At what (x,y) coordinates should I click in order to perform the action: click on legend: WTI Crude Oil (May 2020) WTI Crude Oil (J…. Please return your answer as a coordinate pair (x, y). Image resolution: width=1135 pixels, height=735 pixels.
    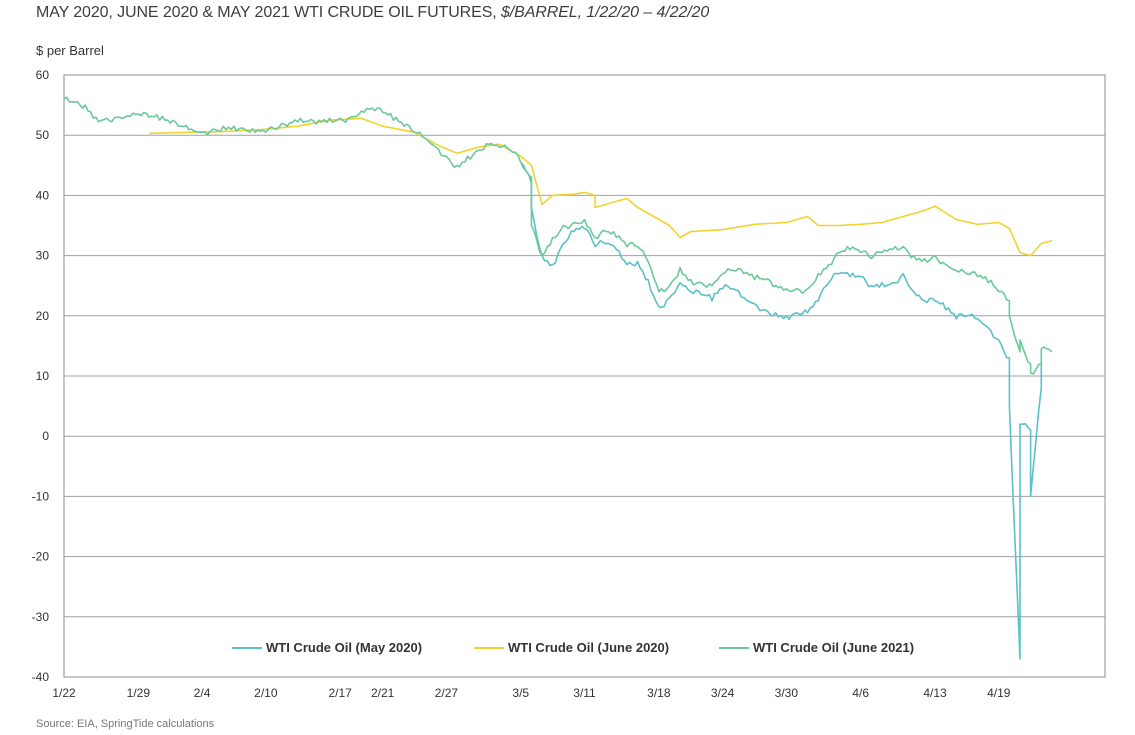
    Looking at the image, I should click on (573, 647).